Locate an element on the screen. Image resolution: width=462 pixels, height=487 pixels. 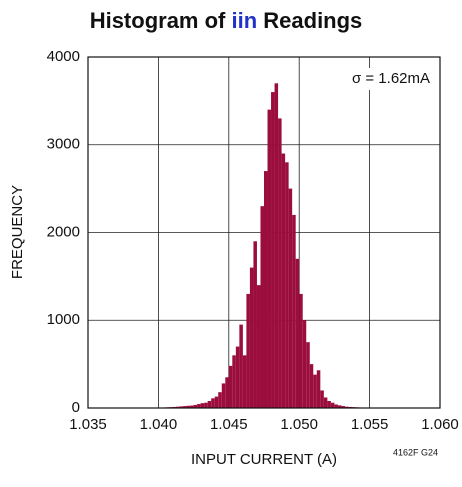
x-tick-label: 1.045 is located at coordinates (229, 424).